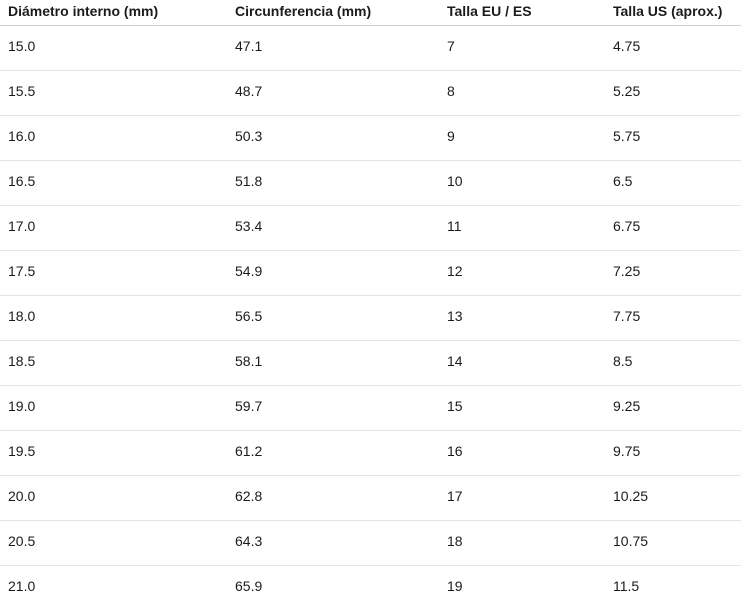  I want to click on table-cell: 20.0, so click(113, 498).